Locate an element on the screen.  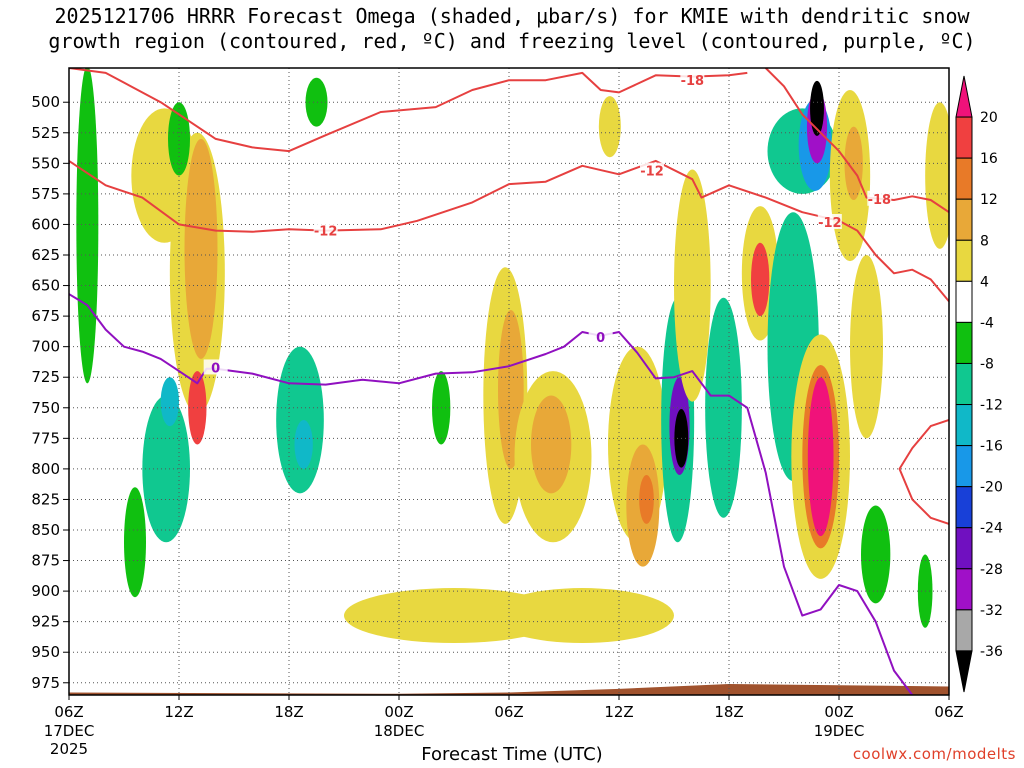
x-tick-label-30: 12Z is located at coordinates (618, 712).